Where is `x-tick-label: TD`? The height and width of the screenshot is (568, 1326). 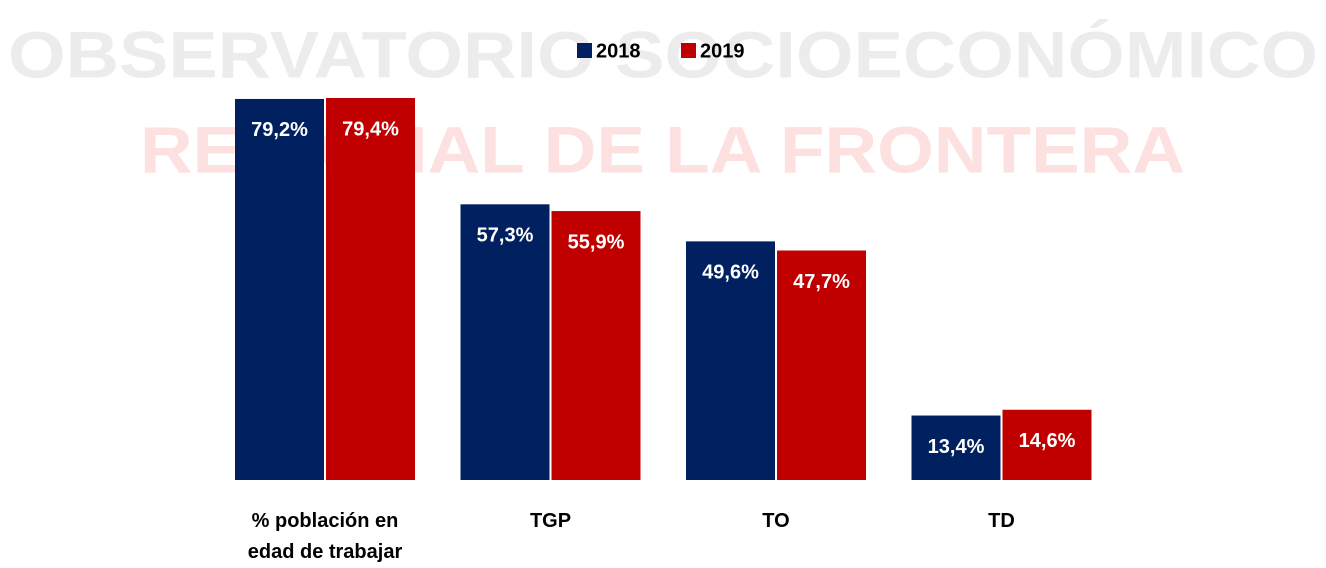
x-tick-label: TD is located at coordinates (1001, 521).